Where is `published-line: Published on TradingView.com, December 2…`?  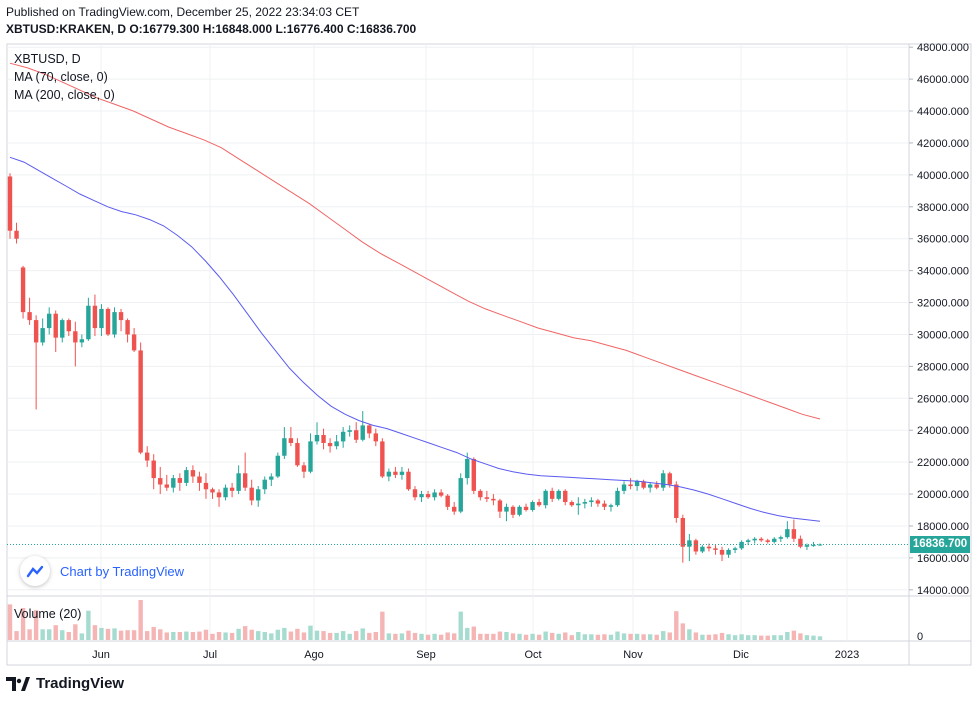
published-line: Published on TradingView.com, December 2… is located at coordinates (183, 12).